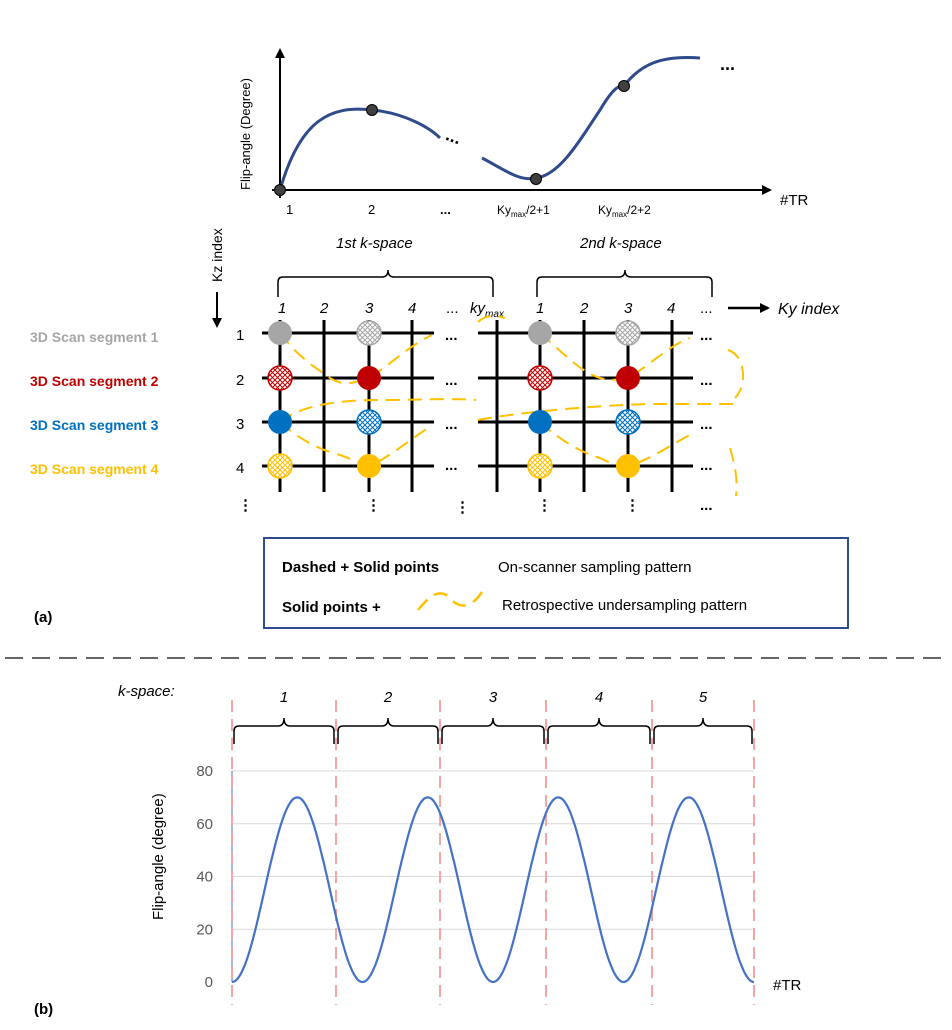 The height and width of the screenshot is (1030, 952). What do you see at coordinates (209, 982) in the screenshot?
I see `y-tick-0: 0` at bounding box center [209, 982].